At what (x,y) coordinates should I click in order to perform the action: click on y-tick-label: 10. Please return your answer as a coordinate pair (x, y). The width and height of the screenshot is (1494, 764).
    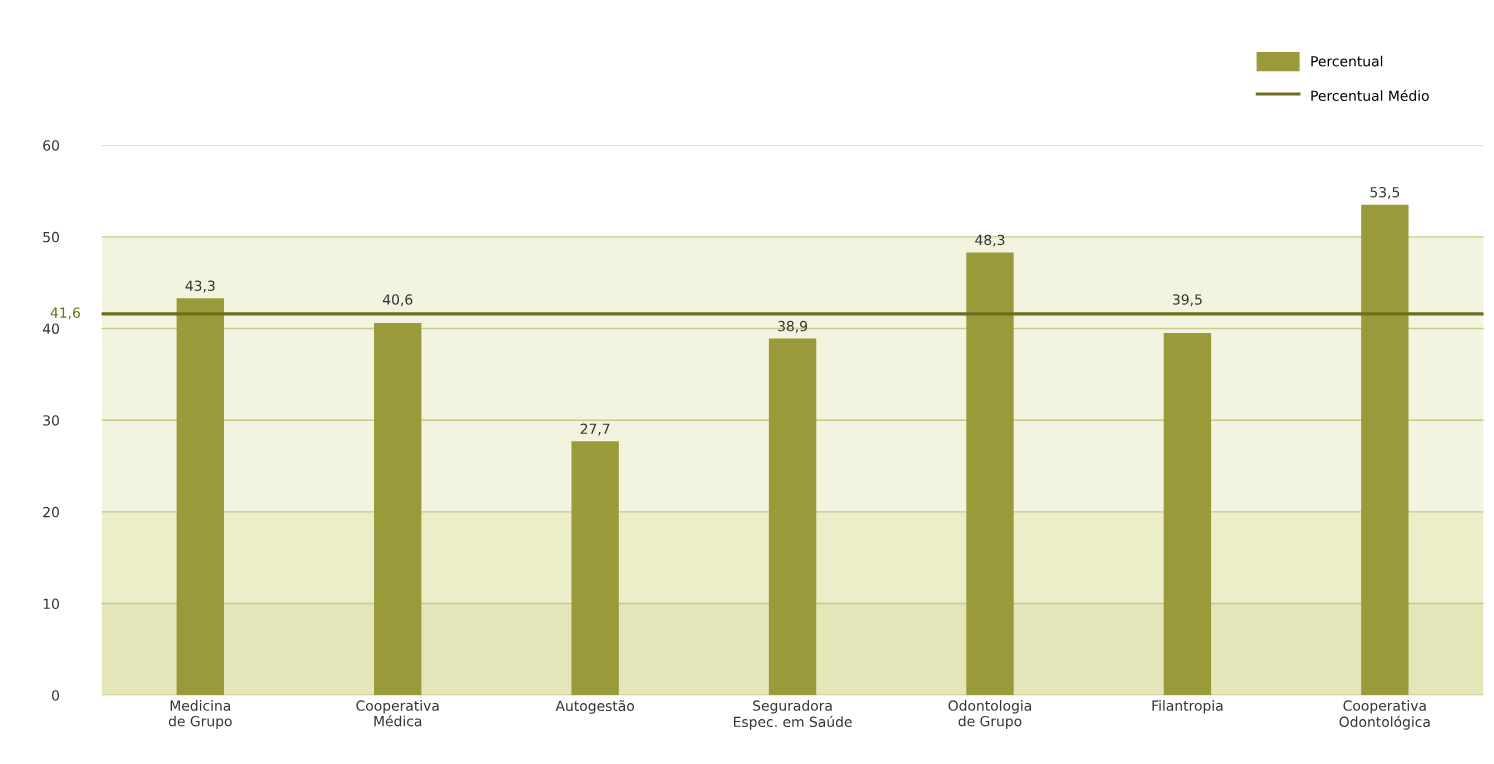
    Looking at the image, I should click on (51, 604).